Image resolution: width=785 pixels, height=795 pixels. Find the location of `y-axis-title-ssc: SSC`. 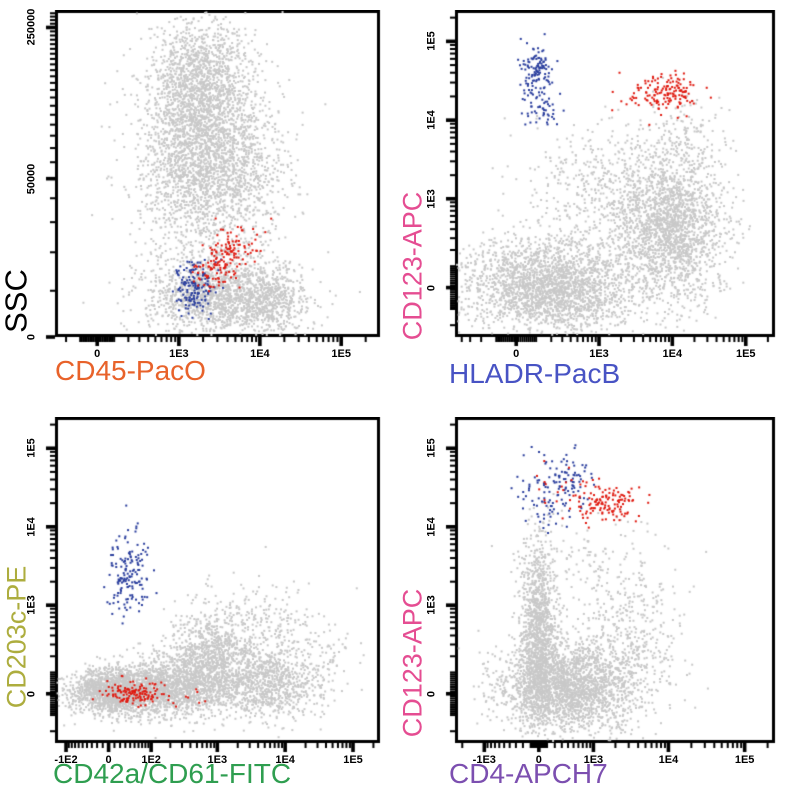

y-axis-title-ssc: SSC is located at coordinates (17, 301).